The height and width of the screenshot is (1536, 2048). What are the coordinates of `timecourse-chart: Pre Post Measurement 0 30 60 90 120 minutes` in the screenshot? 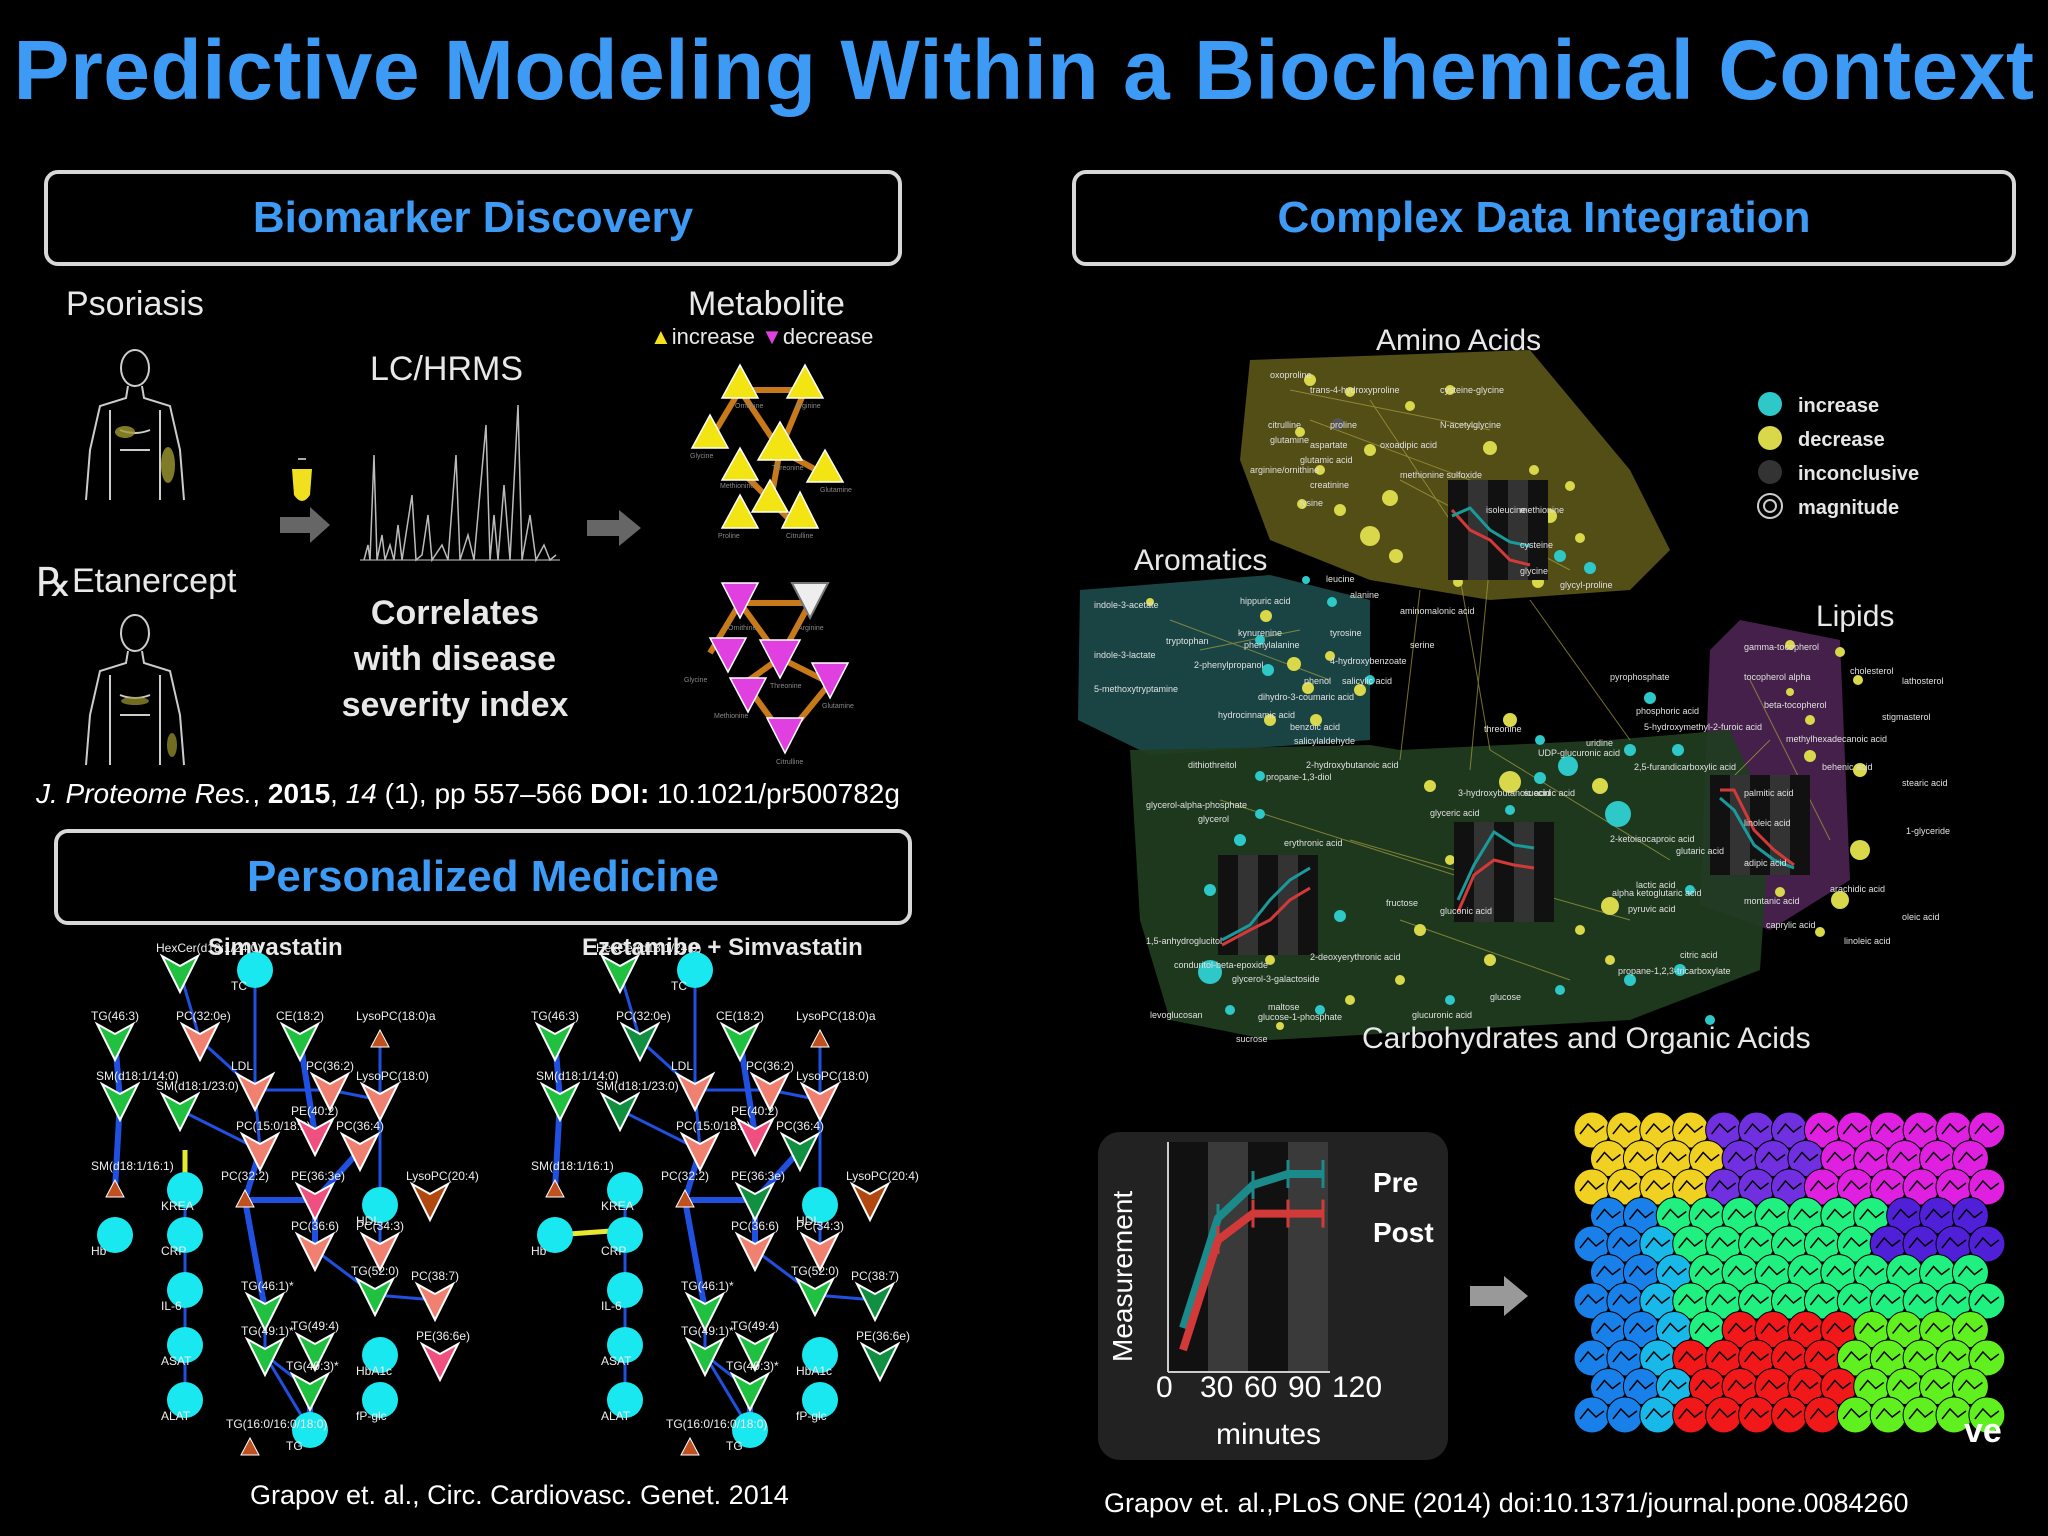 It's located at (1270, 1296).